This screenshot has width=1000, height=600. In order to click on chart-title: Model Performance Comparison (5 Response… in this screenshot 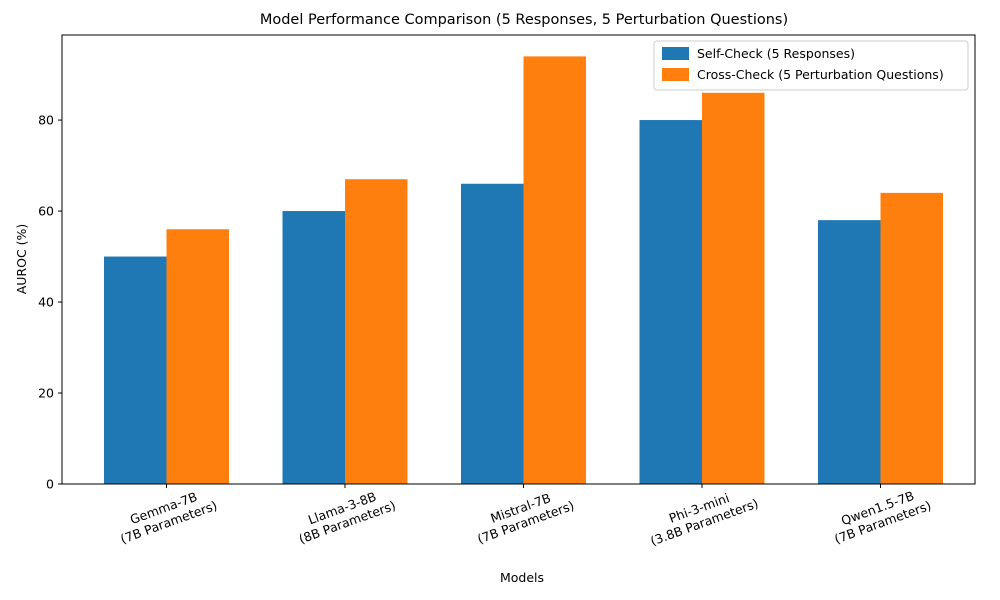, I will do `click(524, 20)`.